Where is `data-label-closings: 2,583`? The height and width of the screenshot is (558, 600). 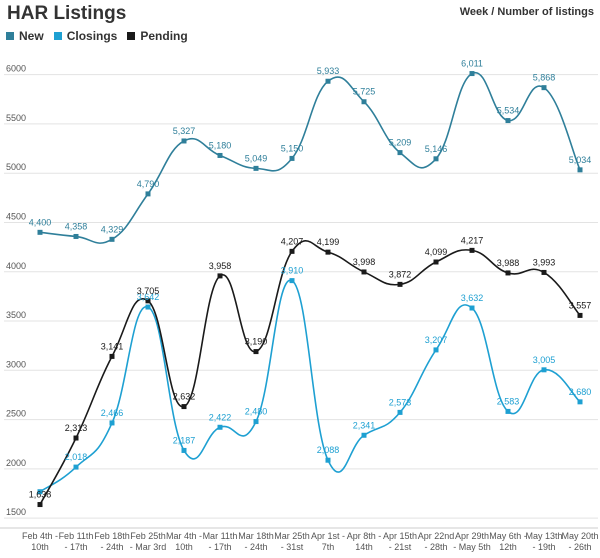
data-label-closings: 2,583 is located at coordinates (508, 401).